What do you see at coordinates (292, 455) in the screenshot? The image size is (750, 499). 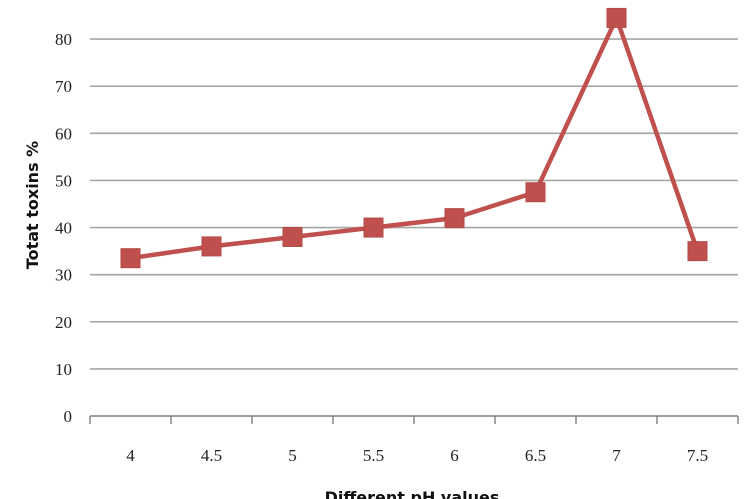 I see `x-tick-label-5: 5` at bounding box center [292, 455].